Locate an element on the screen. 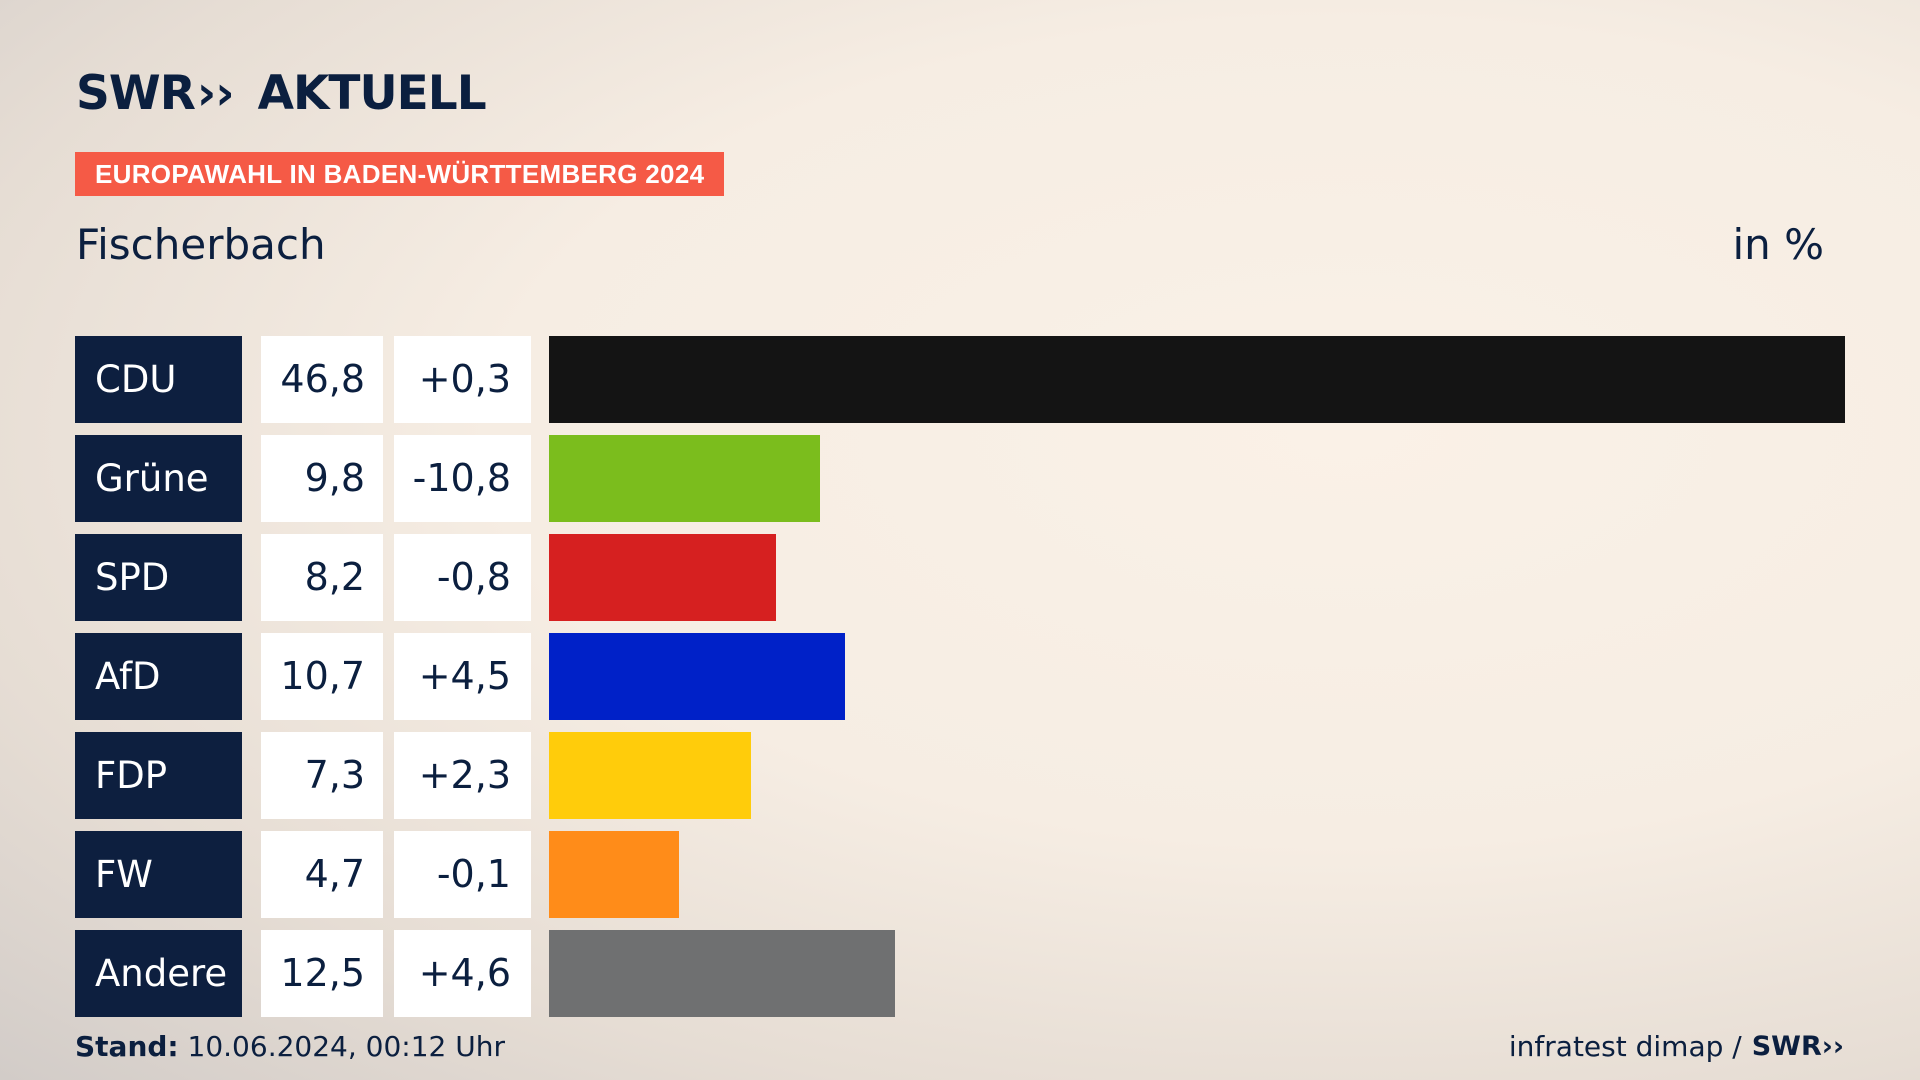 This screenshot has height=1080, width=1920. logo-aktuell-text: AKTUELL is located at coordinates (372, 93).